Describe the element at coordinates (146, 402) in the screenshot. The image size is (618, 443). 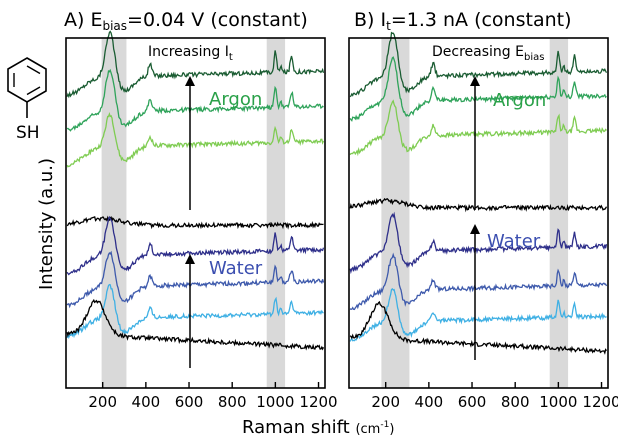
I see `panel-a-x-tick-label: 400` at that location.